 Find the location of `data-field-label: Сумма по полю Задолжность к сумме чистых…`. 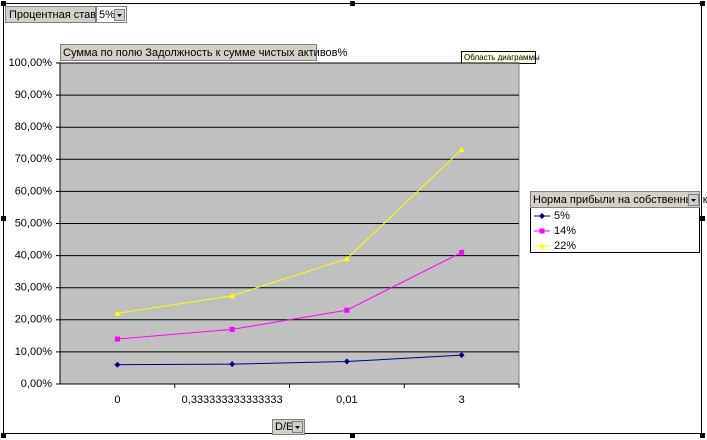

data-field-label: Сумма по полю Задолжность к сумме чистых… is located at coordinates (205, 53).